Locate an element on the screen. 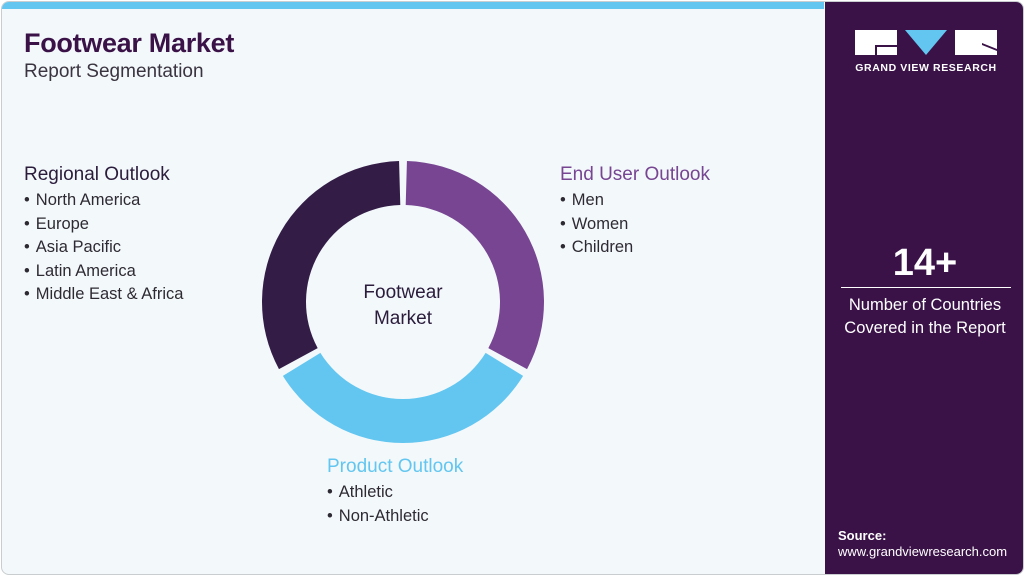  stat-value: 14+ is located at coordinates (925, 263).